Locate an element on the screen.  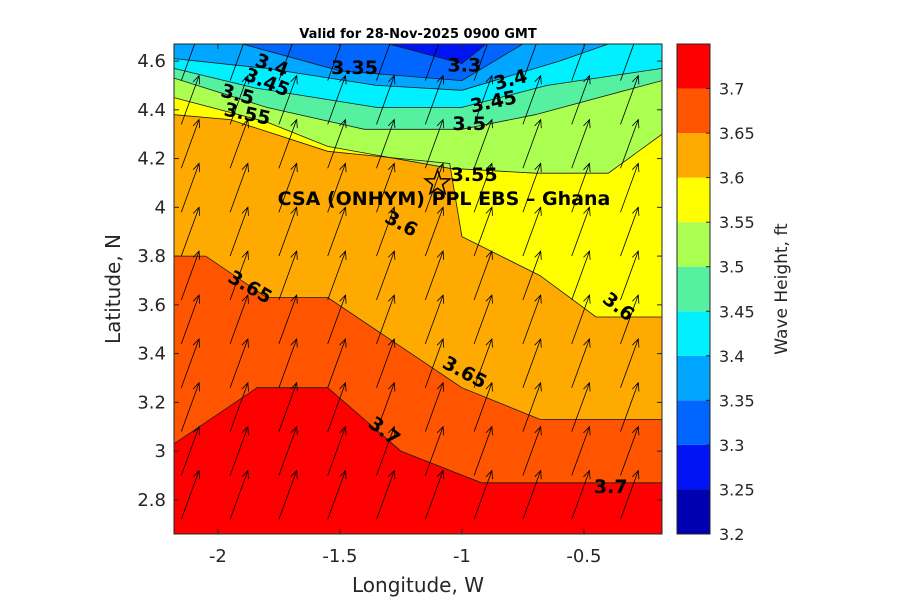
colorbar-frame is located at coordinates (693, 289).